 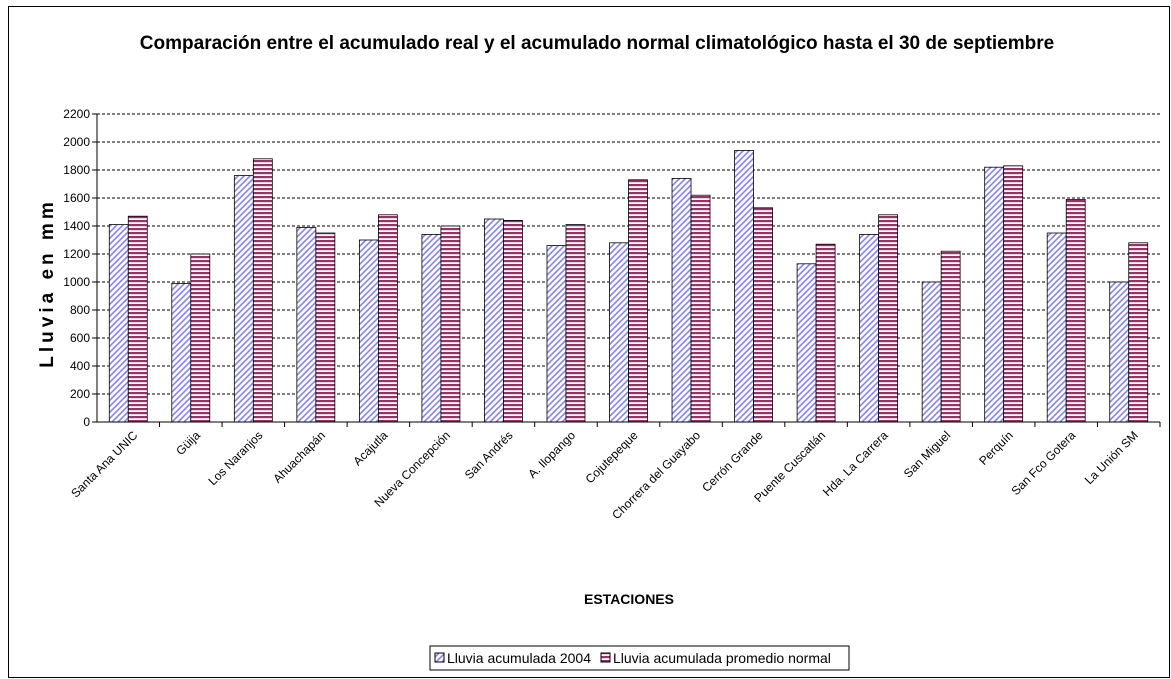 What do you see at coordinates (80, 366) in the screenshot?
I see `y-tick-label: 400` at bounding box center [80, 366].